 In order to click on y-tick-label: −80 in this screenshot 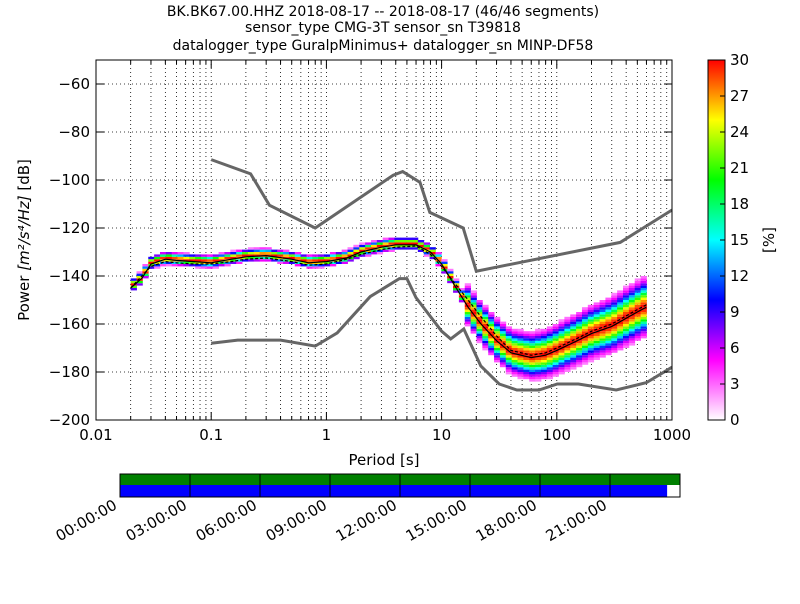, I will do `click(74, 132)`.